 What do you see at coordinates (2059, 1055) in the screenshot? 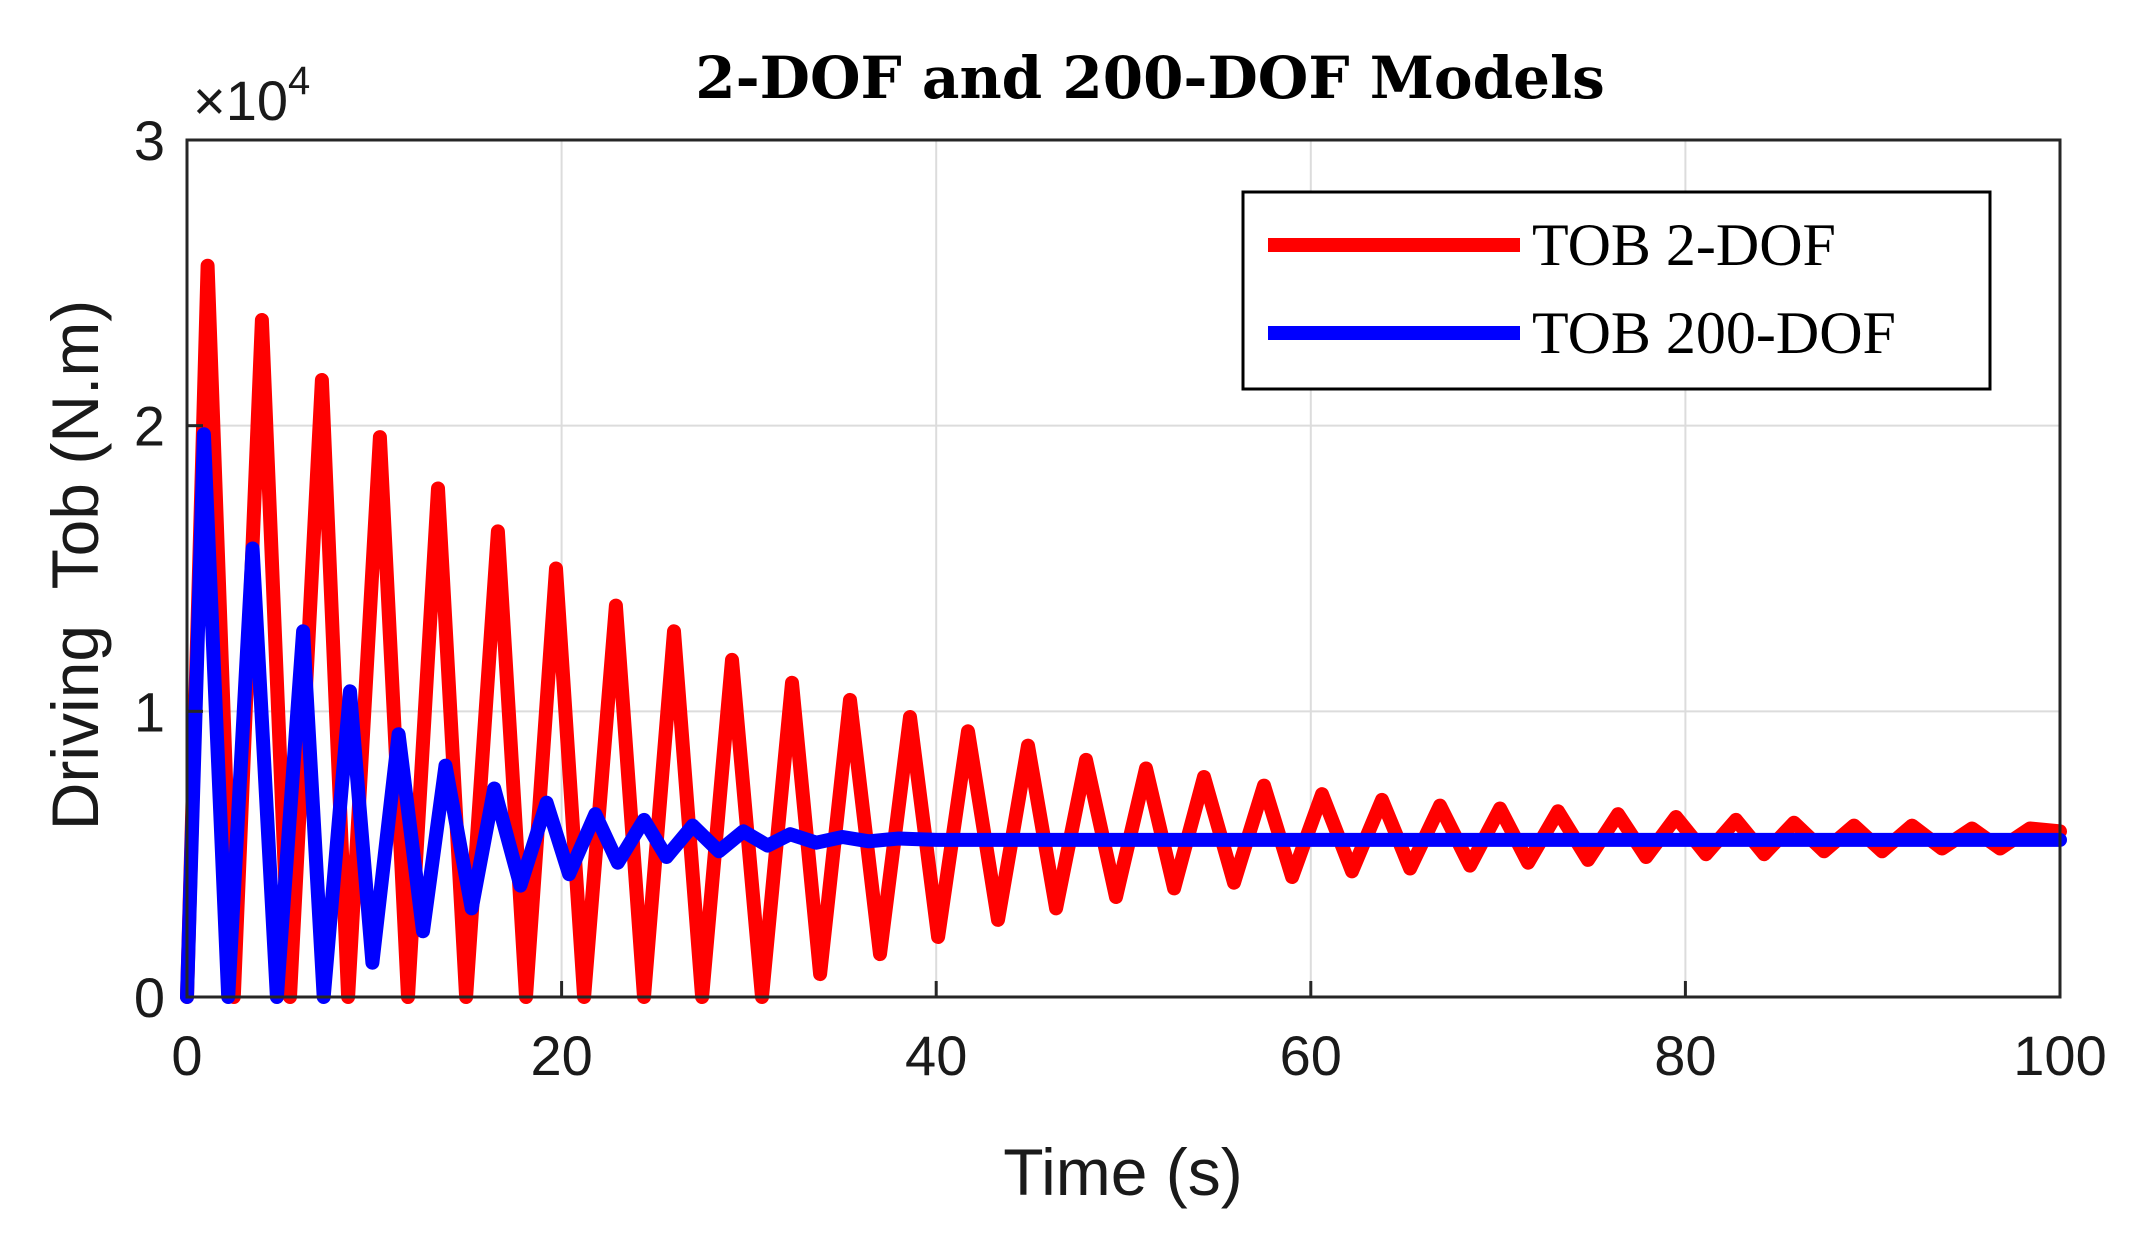
I see `x-tick-label: 100` at bounding box center [2059, 1055].